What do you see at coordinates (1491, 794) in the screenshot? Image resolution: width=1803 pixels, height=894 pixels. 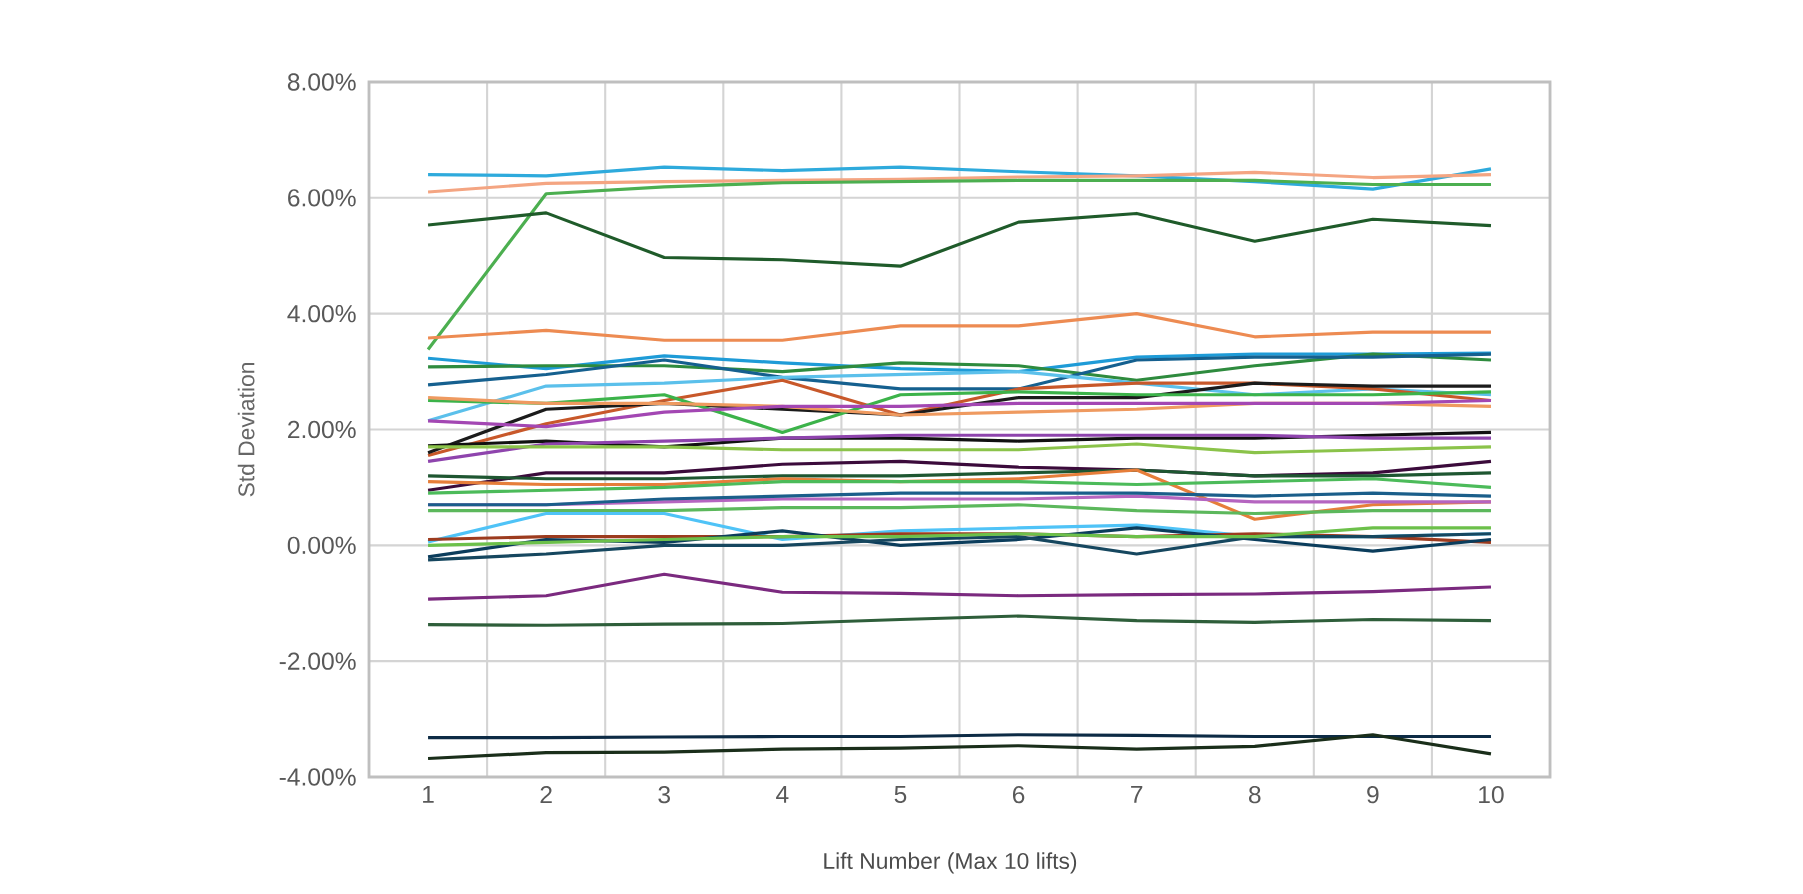 I see `x-tick-label: 10` at bounding box center [1491, 794].